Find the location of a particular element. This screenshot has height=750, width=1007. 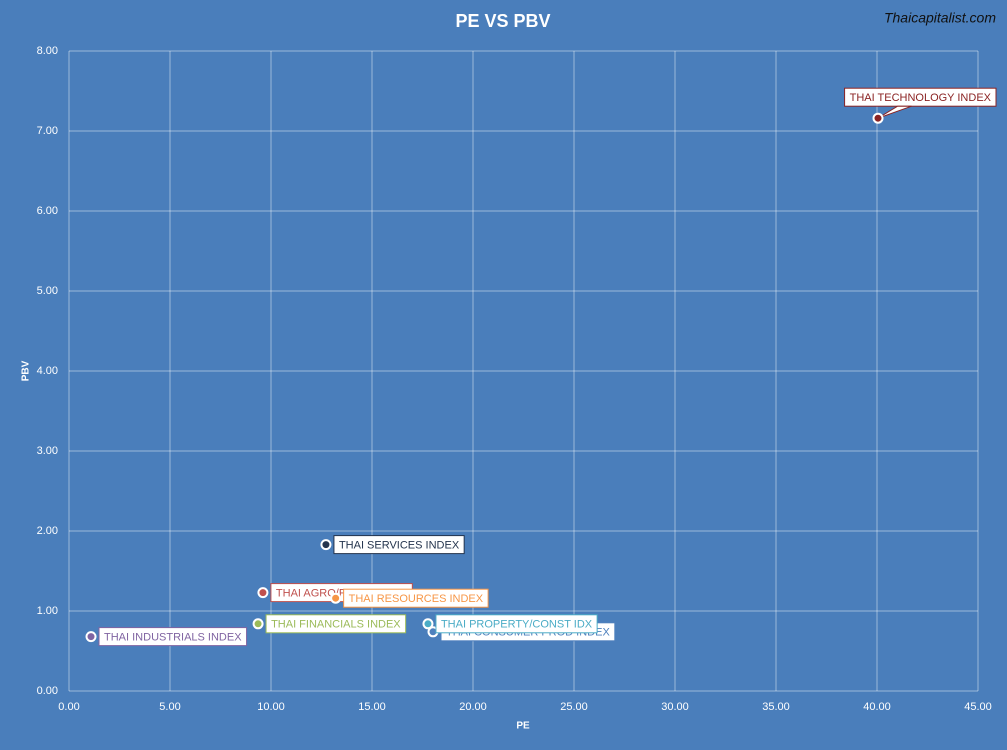

x-tick-label: 10.00 is located at coordinates (271, 707).